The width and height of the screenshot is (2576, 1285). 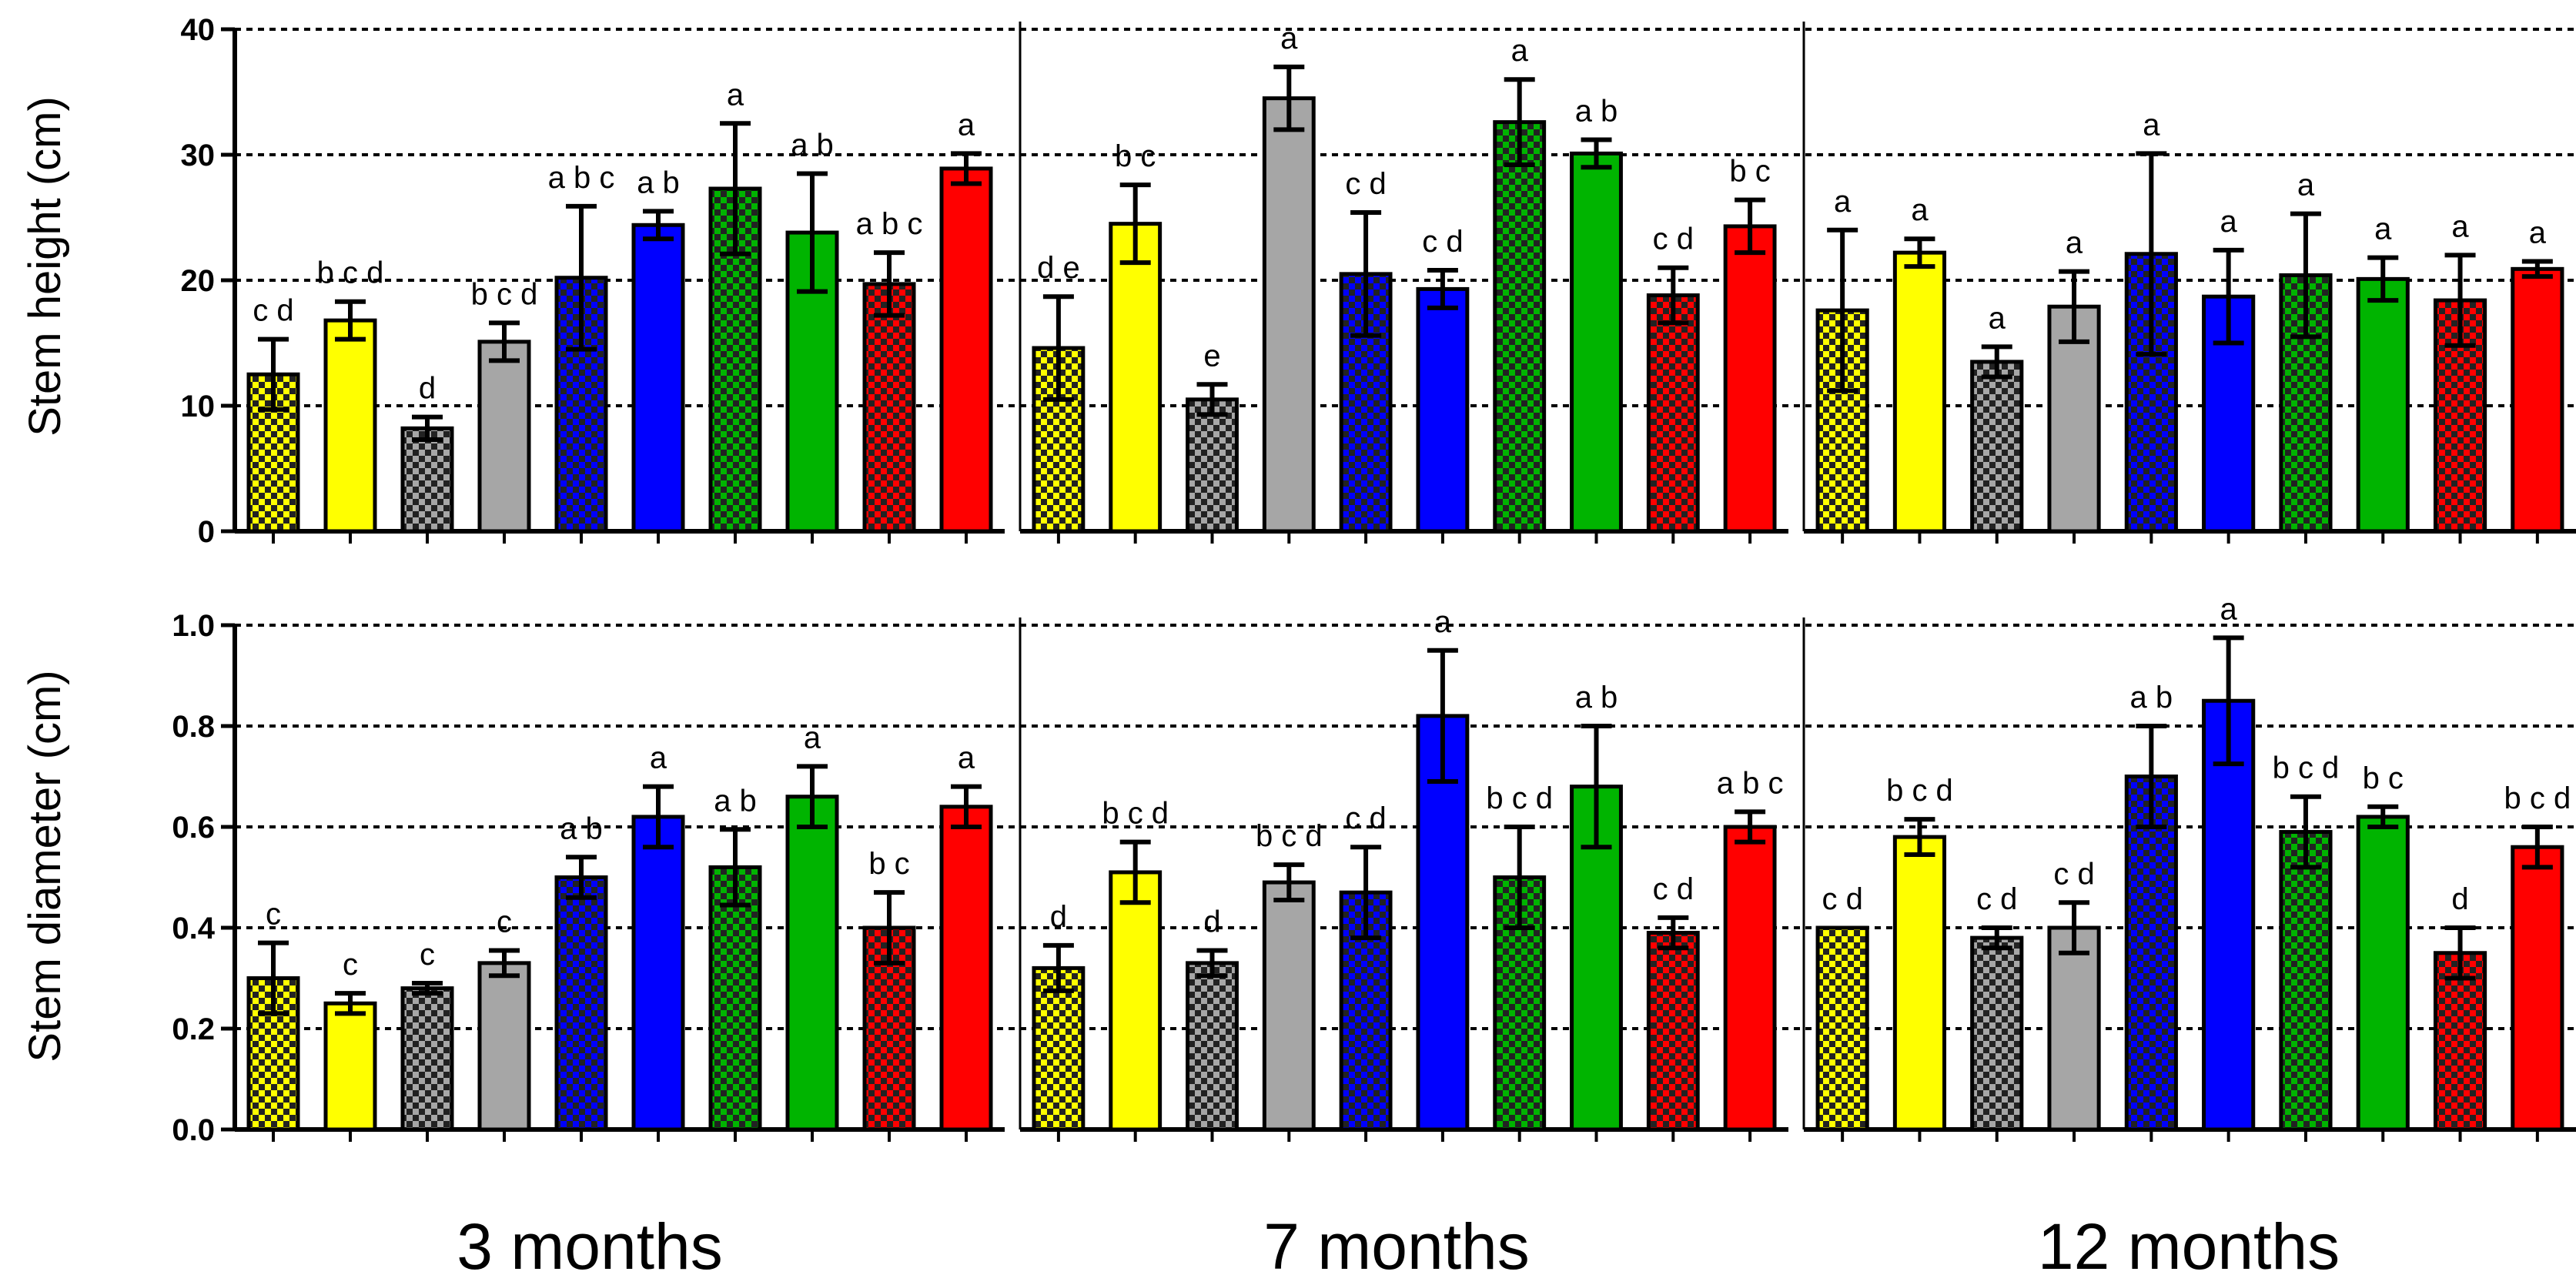 What do you see at coordinates (1404, 283) in the screenshot?
I see `panel-7-months: d e b c e a c d c d a a b c d b c` at bounding box center [1404, 283].